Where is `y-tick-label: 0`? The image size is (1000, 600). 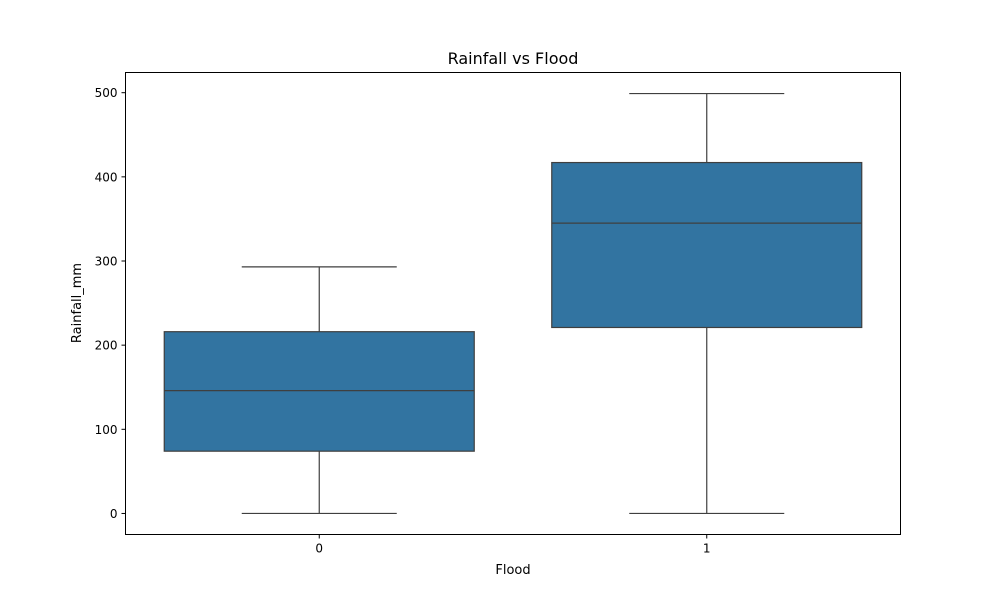 y-tick-label: 0 is located at coordinates (114, 514).